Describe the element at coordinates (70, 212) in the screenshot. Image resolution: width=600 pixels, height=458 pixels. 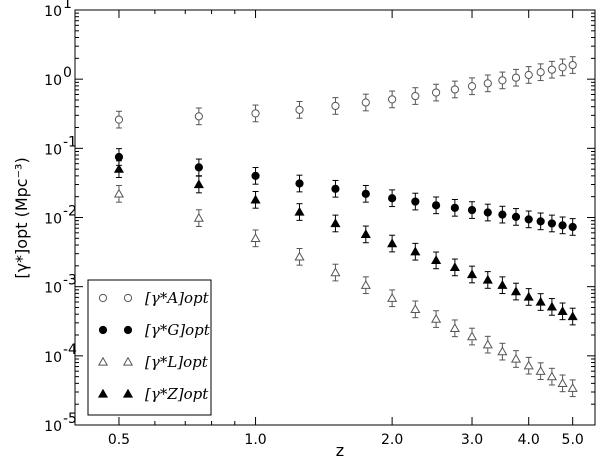
I see `y-tick-exponent: -2` at that location.